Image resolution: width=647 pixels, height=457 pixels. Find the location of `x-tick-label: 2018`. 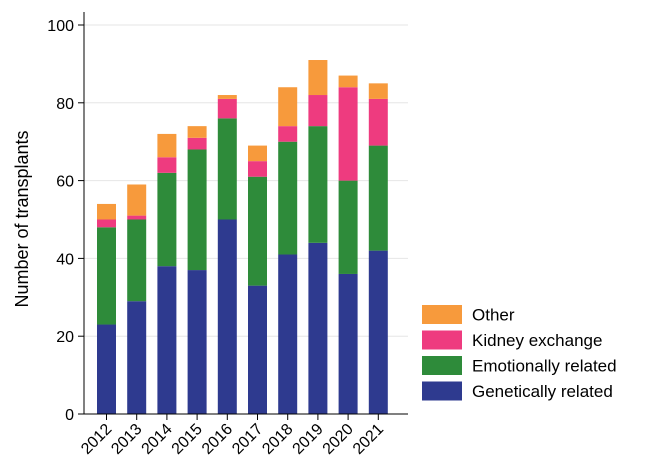

x-tick-label: 2018 is located at coordinates (277, 439).